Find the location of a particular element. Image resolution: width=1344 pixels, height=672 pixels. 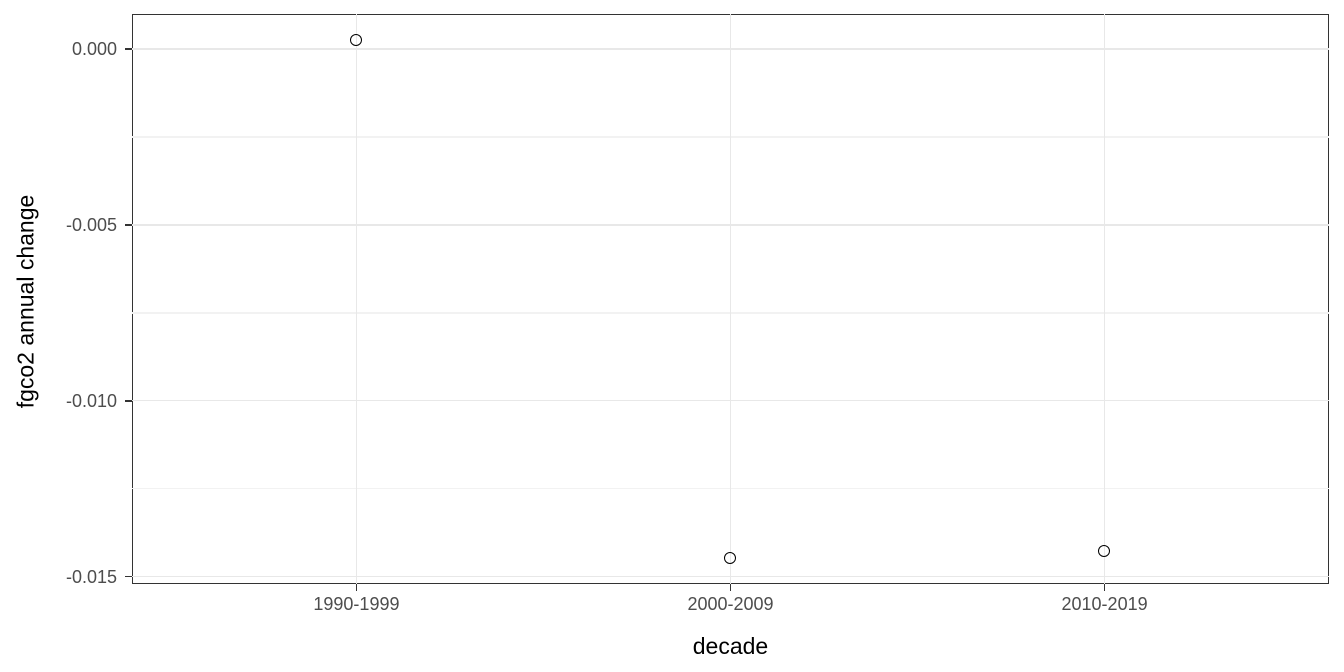

y-tick-label: -0.015 is located at coordinates (91, 576).